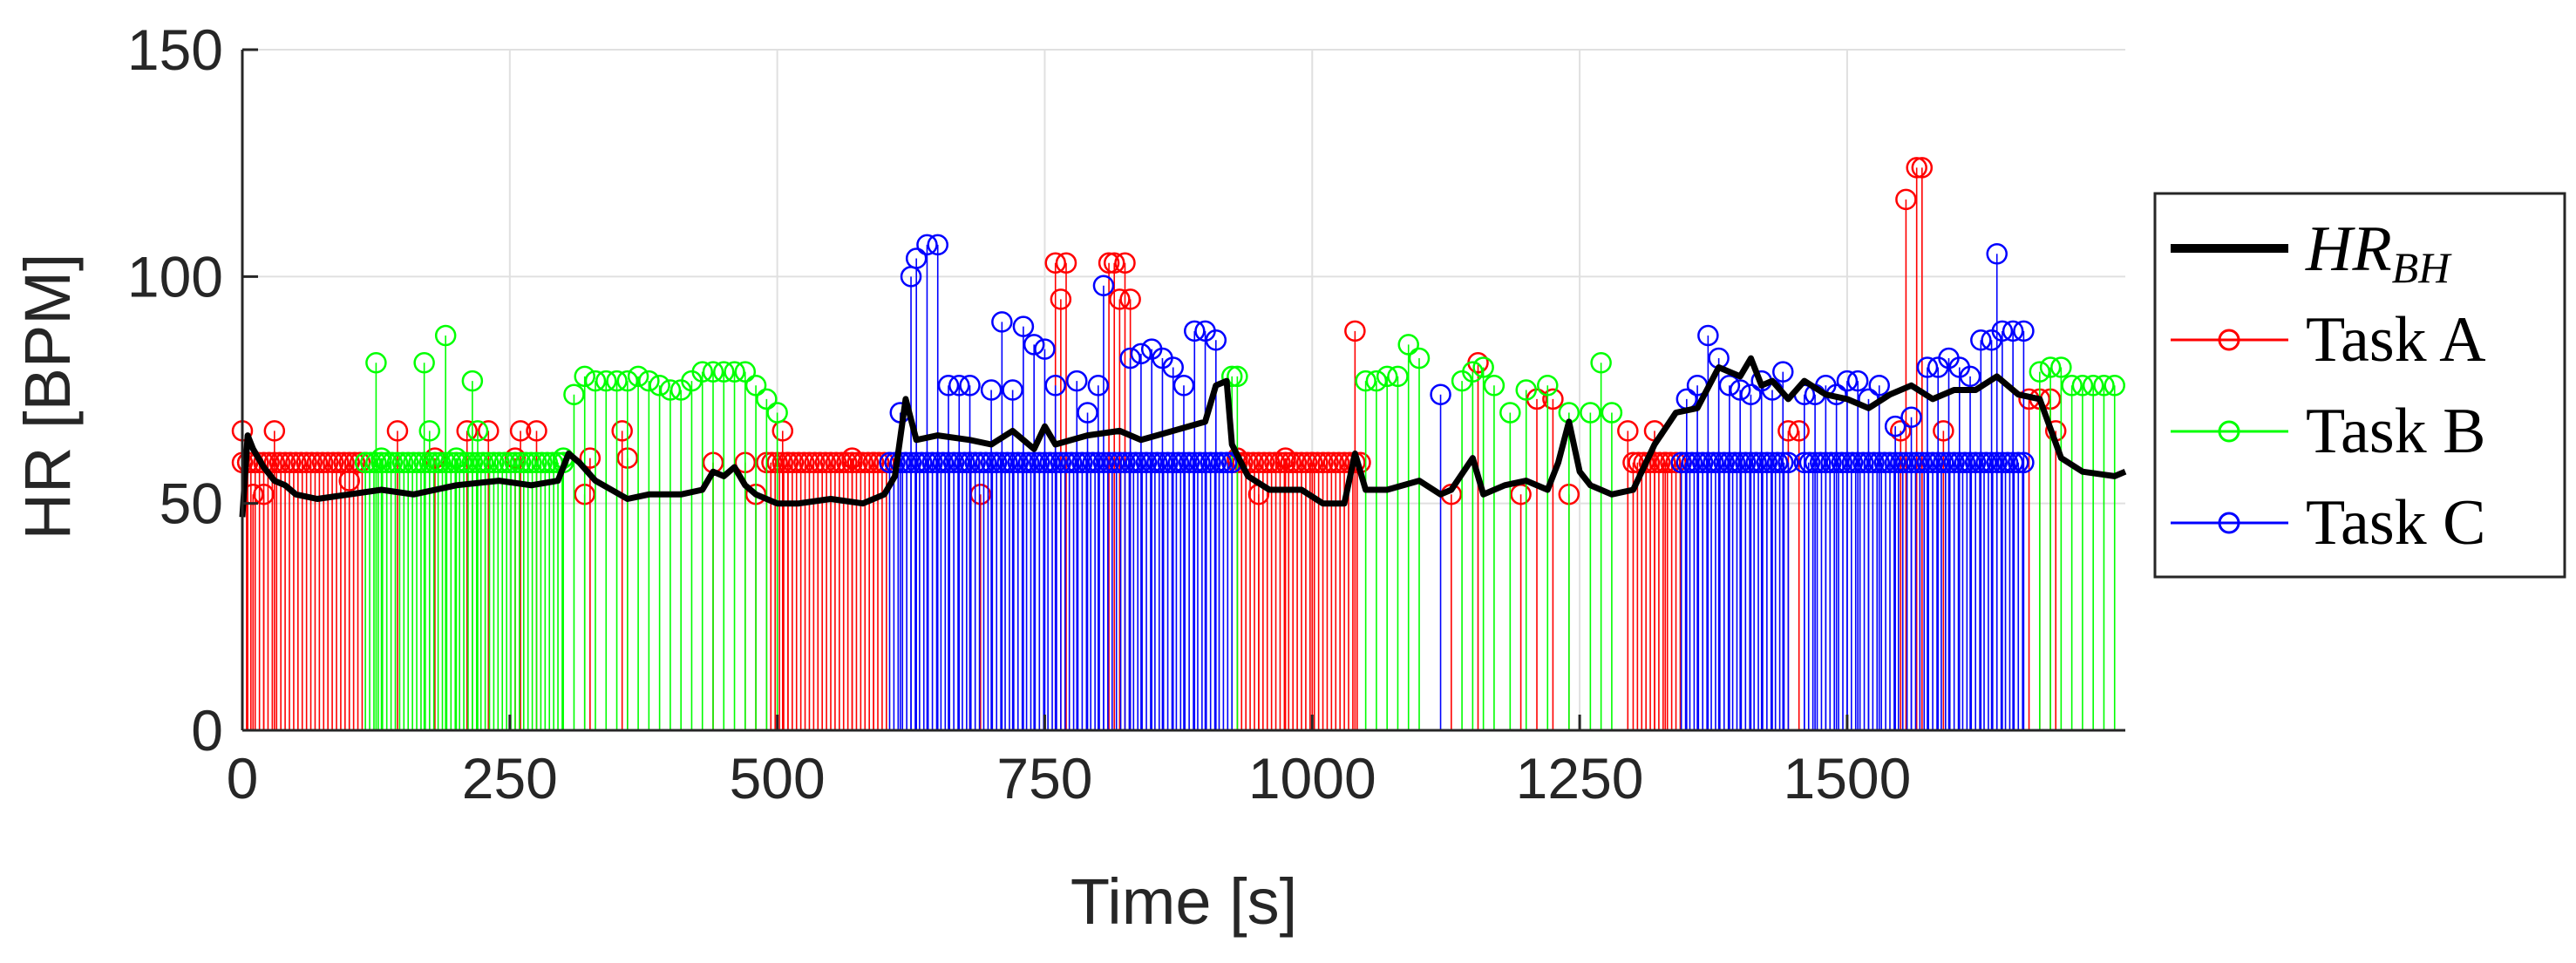 This screenshot has width=2576, height=963. What do you see at coordinates (2229, 340) in the screenshot?
I see `legend-task-a-marker` at bounding box center [2229, 340].